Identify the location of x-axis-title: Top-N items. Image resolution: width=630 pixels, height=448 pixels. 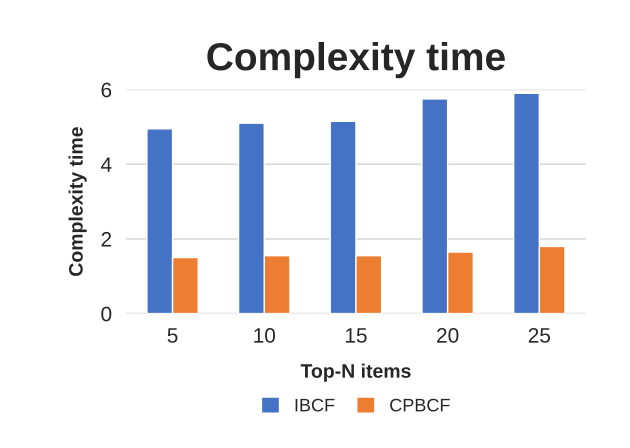
(355, 373).